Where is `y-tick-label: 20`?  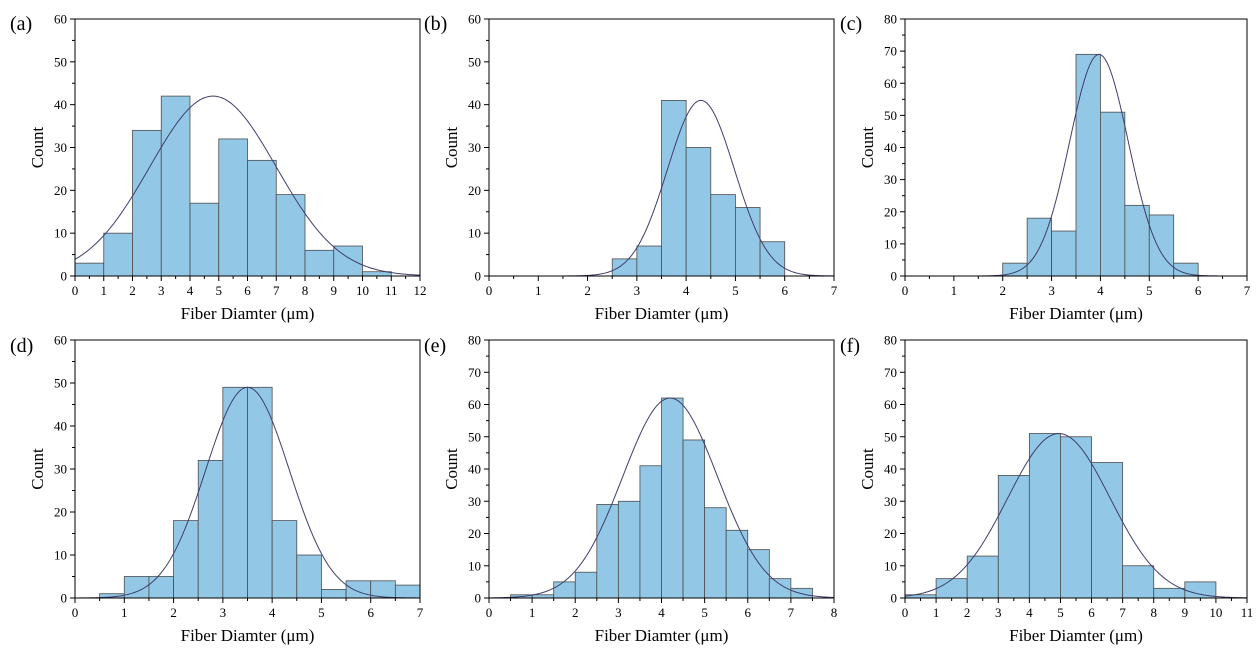
y-tick-label: 20 is located at coordinates (890, 533).